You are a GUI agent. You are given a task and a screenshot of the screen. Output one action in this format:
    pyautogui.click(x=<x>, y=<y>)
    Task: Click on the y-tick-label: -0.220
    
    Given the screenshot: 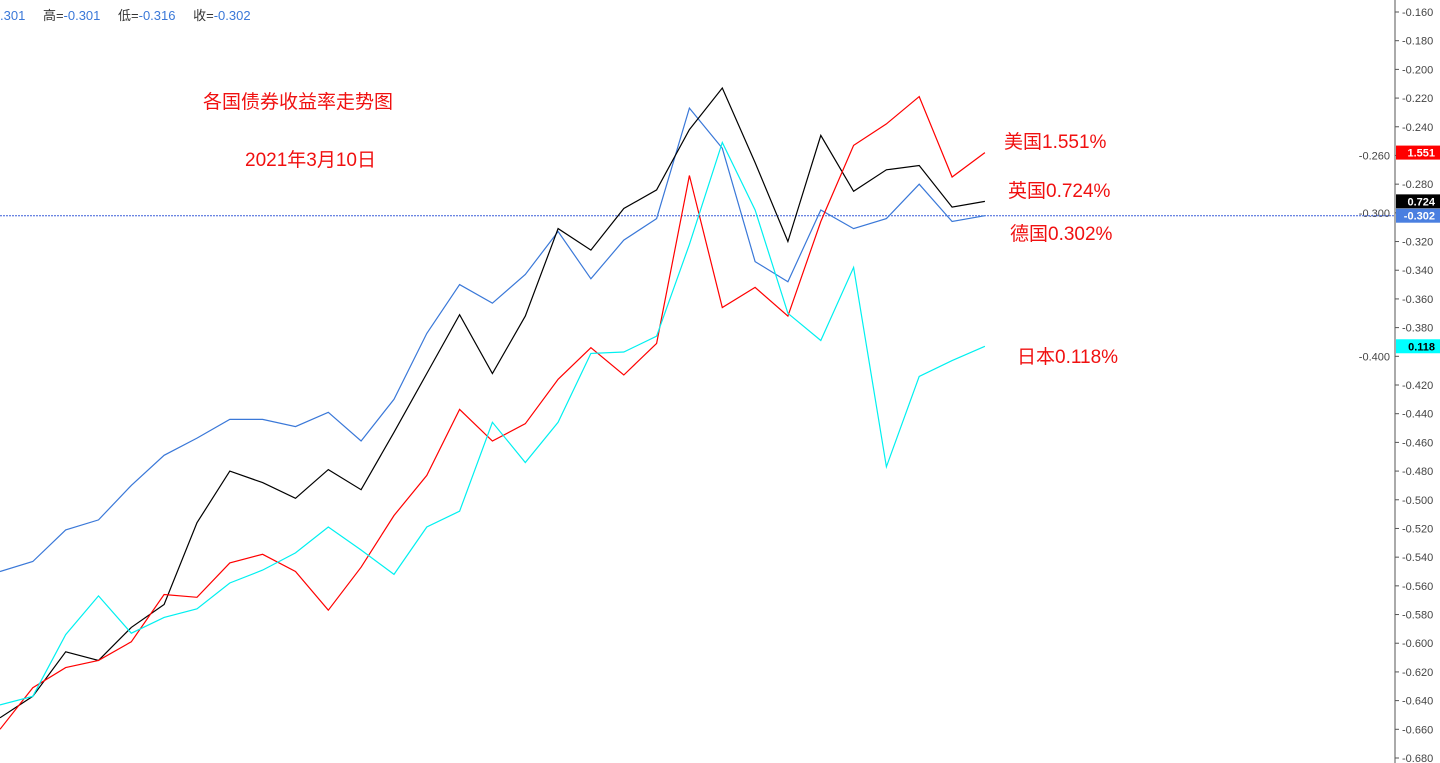 What is the action you would take?
    pyautogui.click(x=1417, y=99)
    